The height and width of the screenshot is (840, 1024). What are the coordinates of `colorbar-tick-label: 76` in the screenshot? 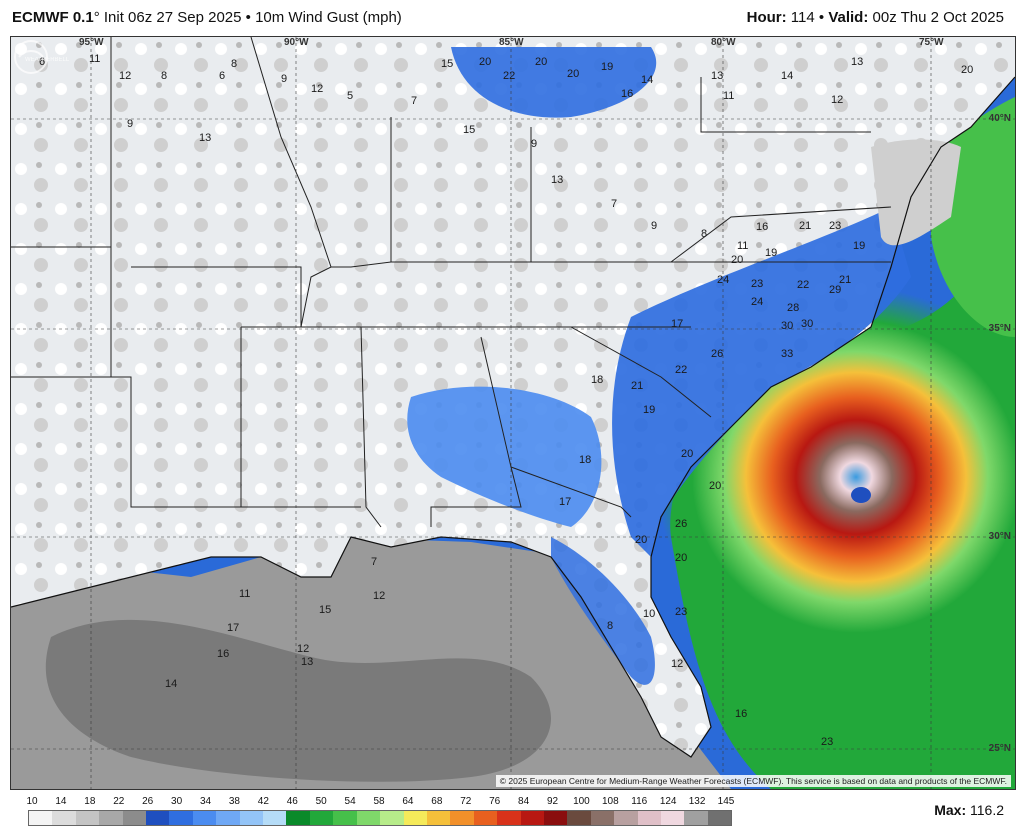 It's located at (495, 801).